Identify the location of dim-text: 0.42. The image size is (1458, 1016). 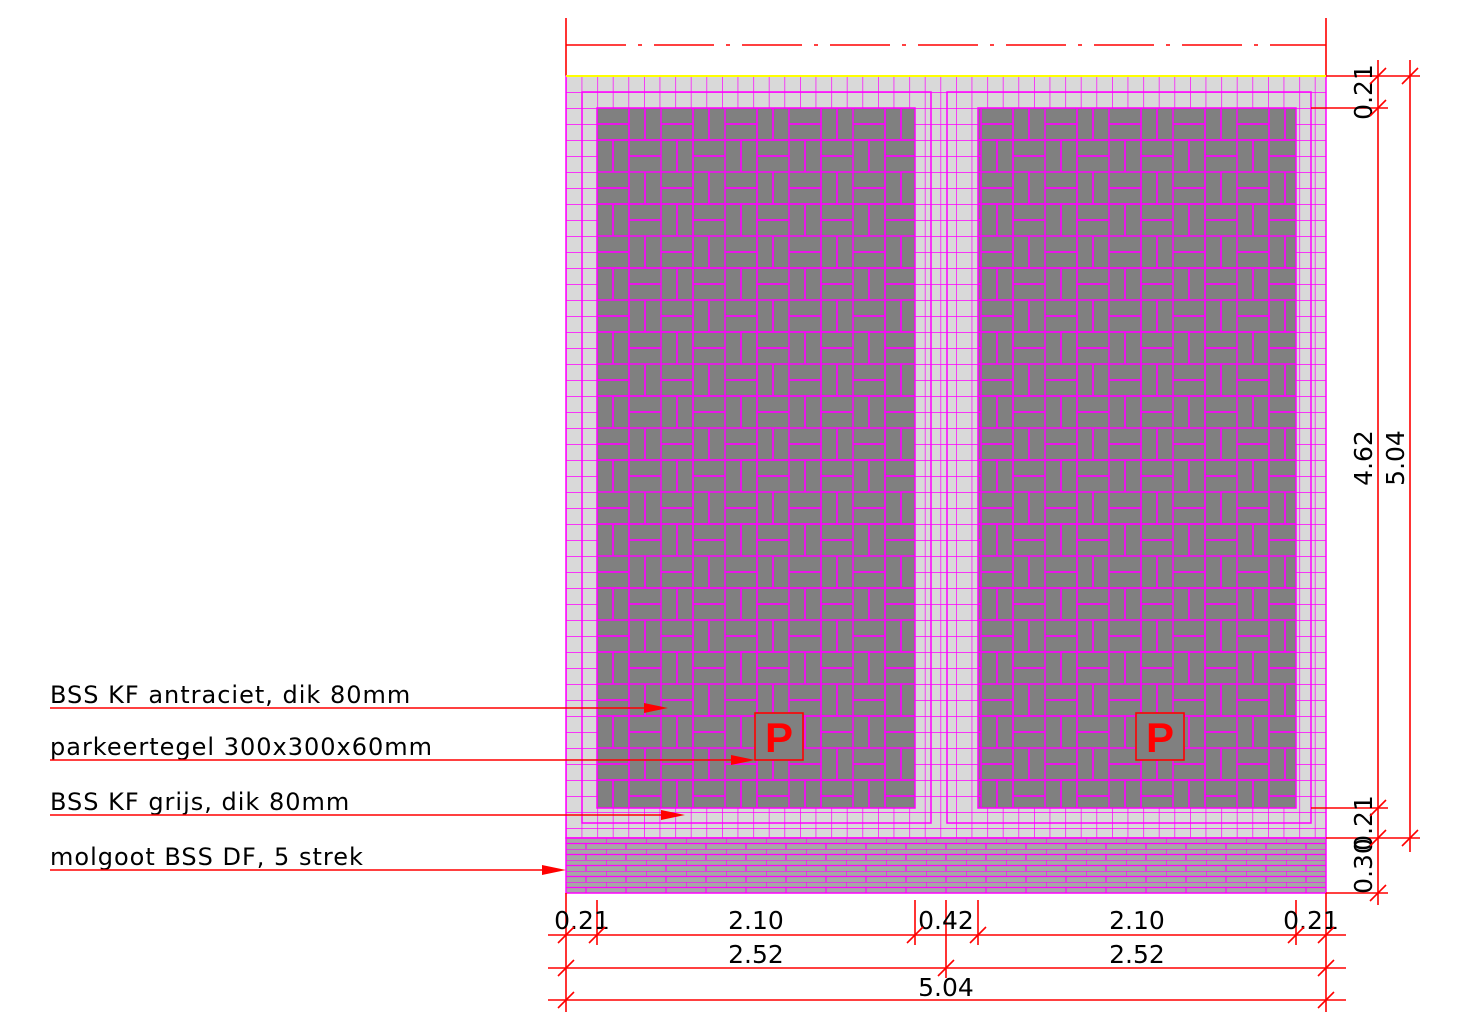
(946, 920).